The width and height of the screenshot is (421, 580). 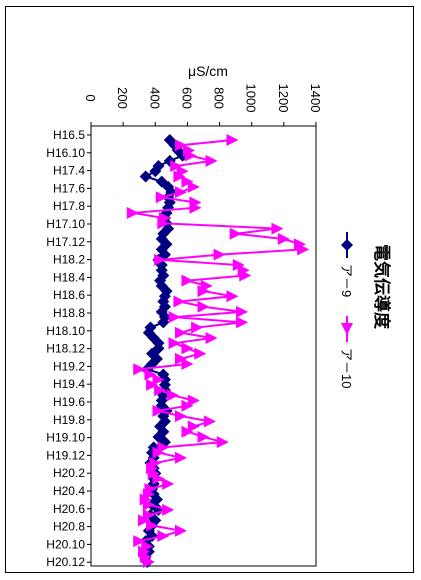 I want to click on y-tick-label: H17.10, so click(x=65, y=224).